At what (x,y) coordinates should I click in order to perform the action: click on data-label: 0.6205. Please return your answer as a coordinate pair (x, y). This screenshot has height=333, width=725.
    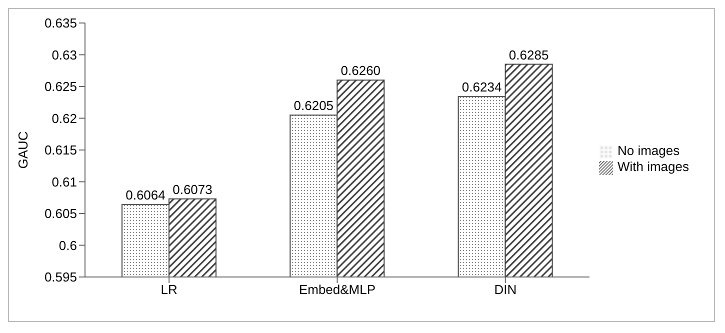
    Looking at the image, I should click on (314, 106).